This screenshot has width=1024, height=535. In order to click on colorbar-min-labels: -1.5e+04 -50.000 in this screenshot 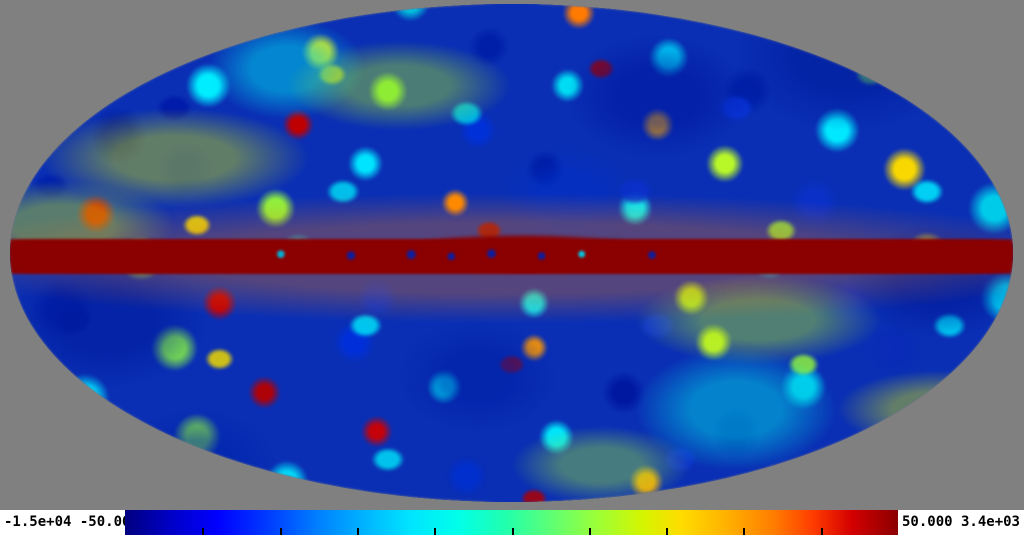, I will do `click(71, 522)`.